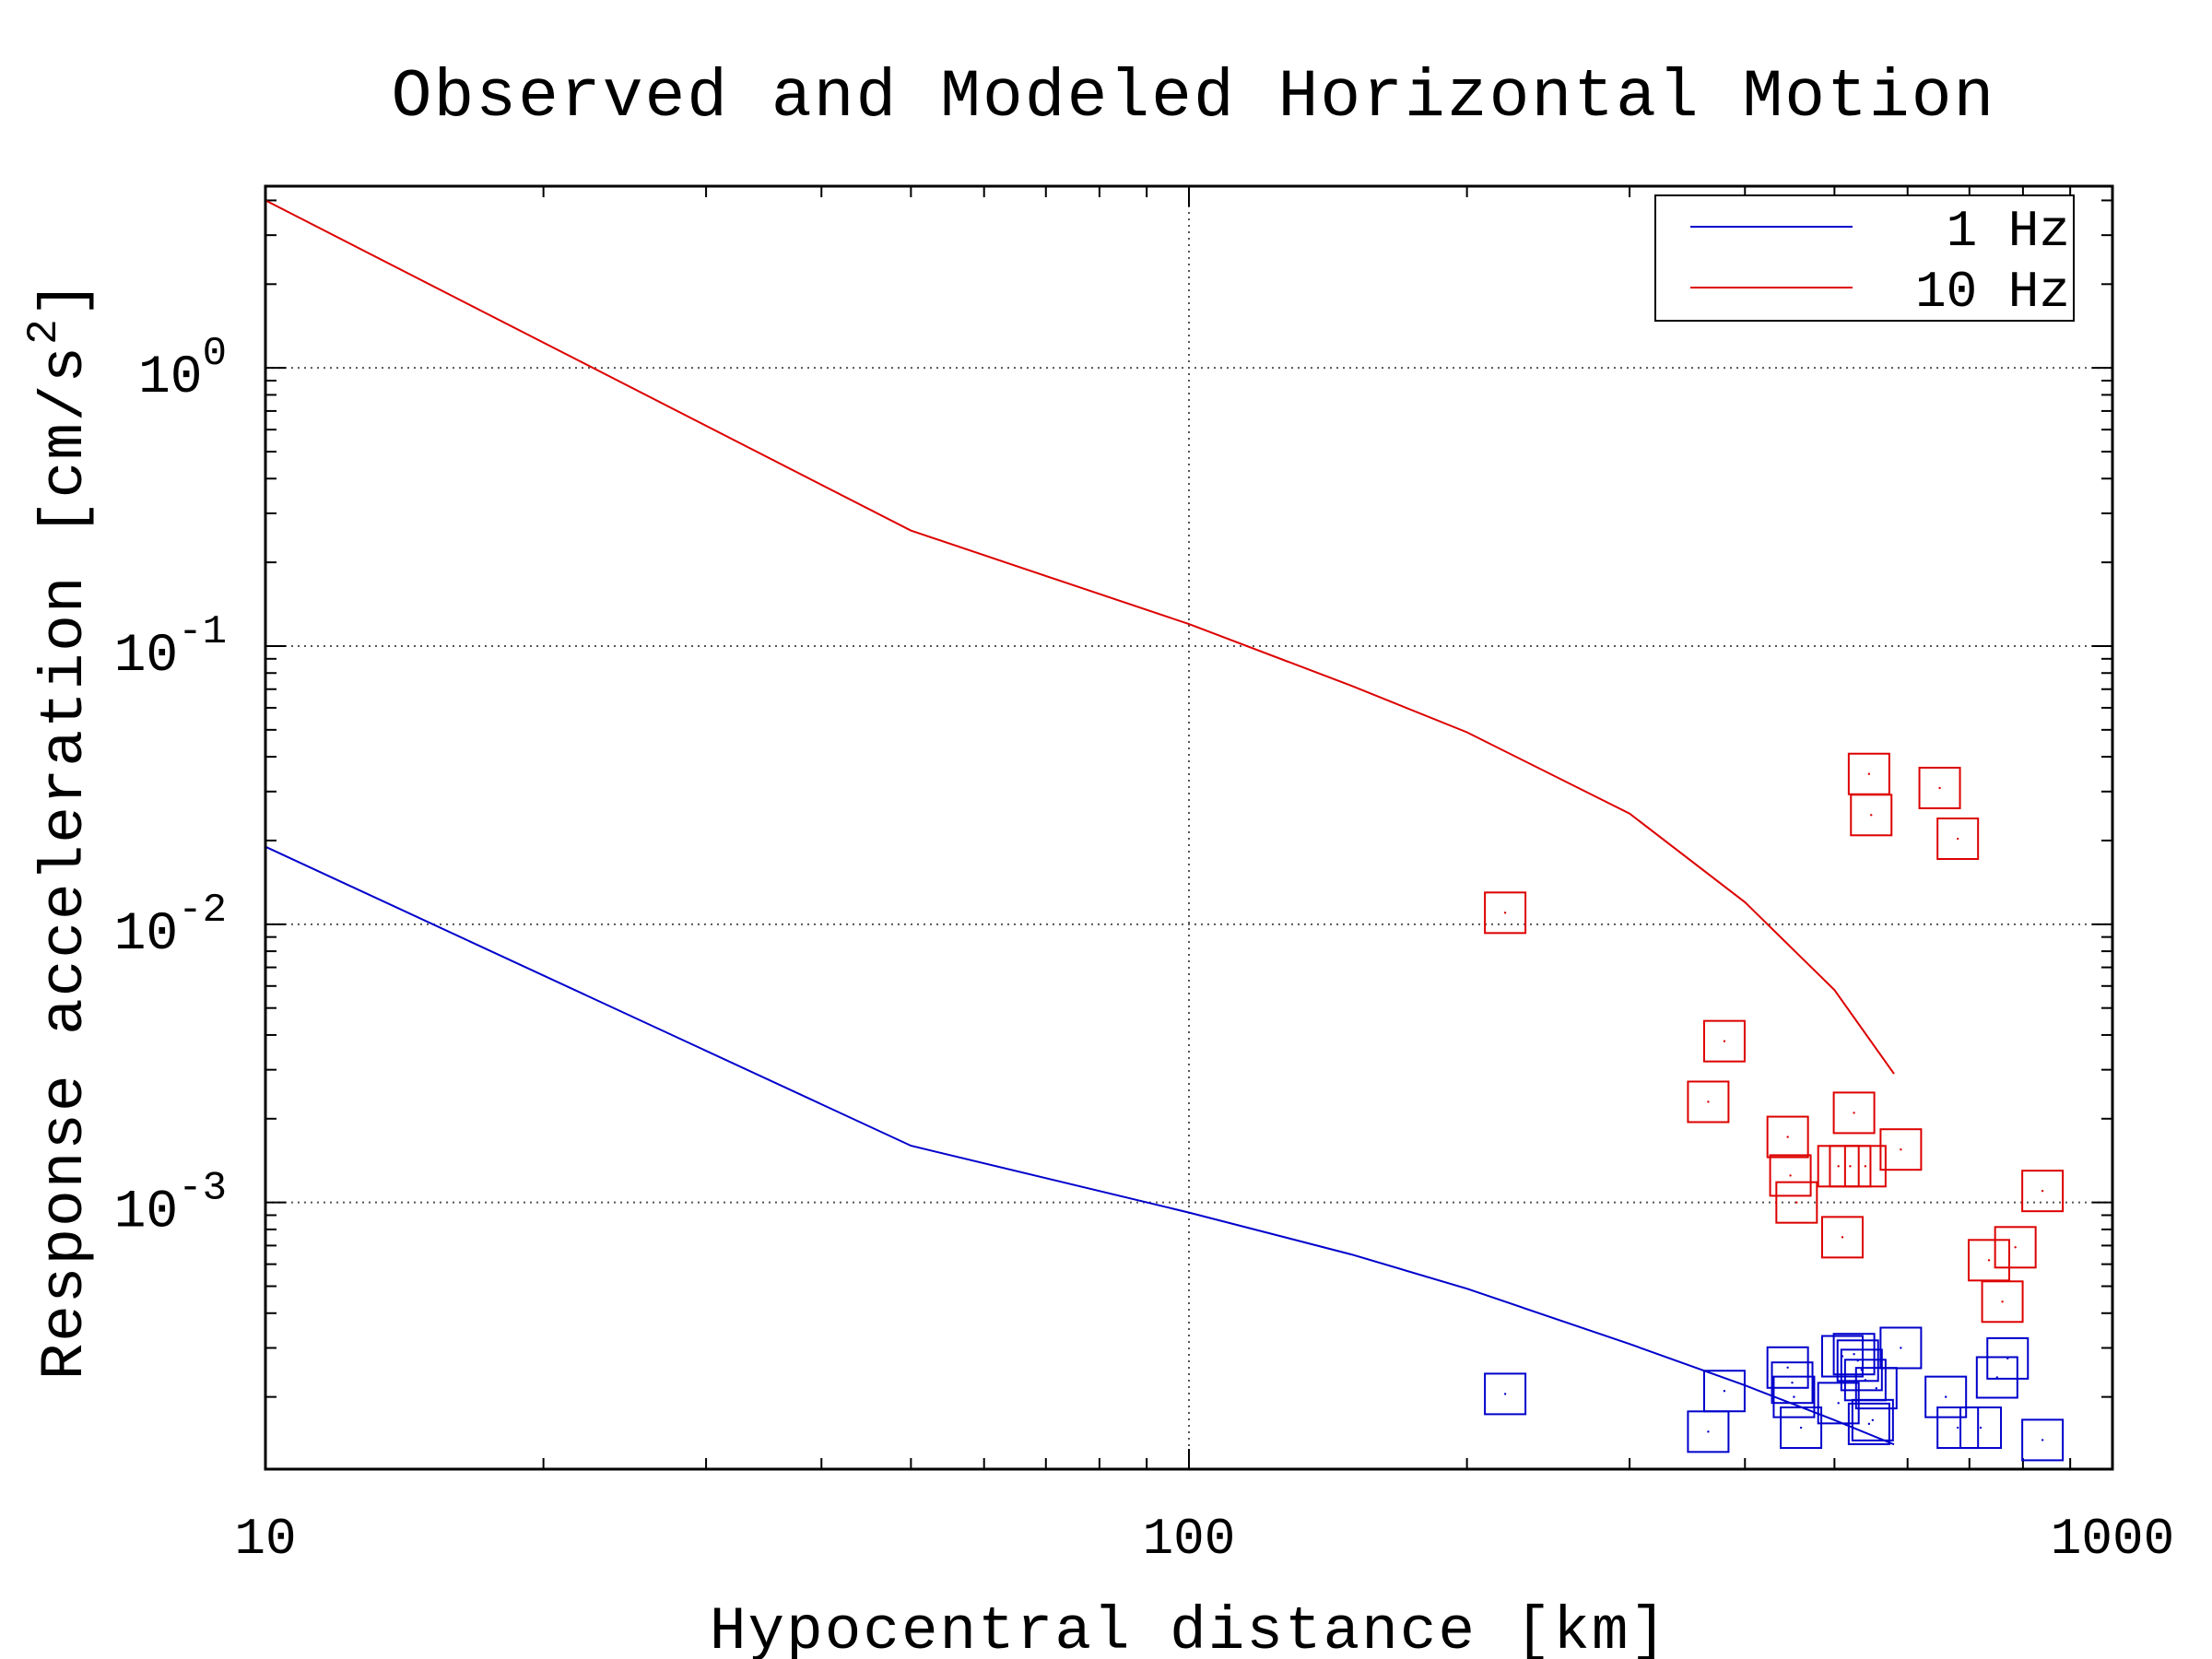 This screenshot has height=1659, width=2212. What do you see at coordinates (44, 331) in the screenshot?
I see `y-axis-label-sup: 2` at bounding box center [44, 331].